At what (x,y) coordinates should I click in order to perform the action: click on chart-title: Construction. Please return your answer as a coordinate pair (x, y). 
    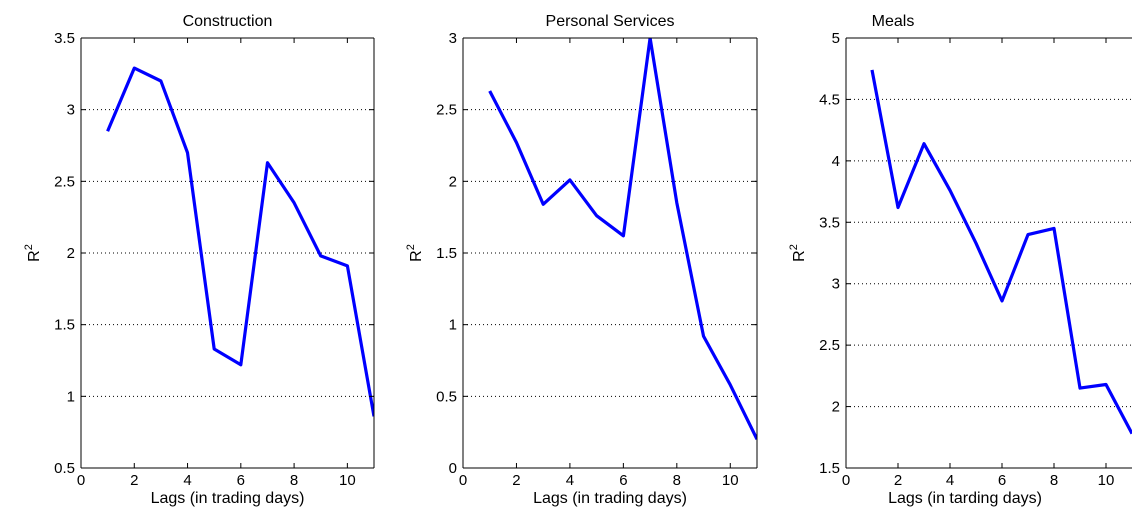
    Looking at the image, I should click on (228, 21).